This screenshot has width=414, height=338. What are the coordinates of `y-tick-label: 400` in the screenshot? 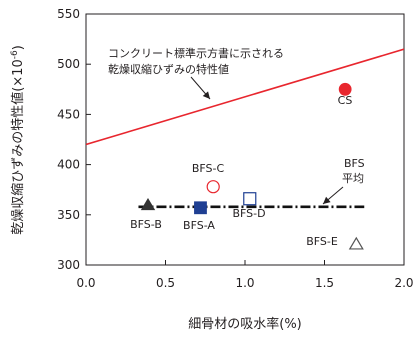 It's located at (68, 165).